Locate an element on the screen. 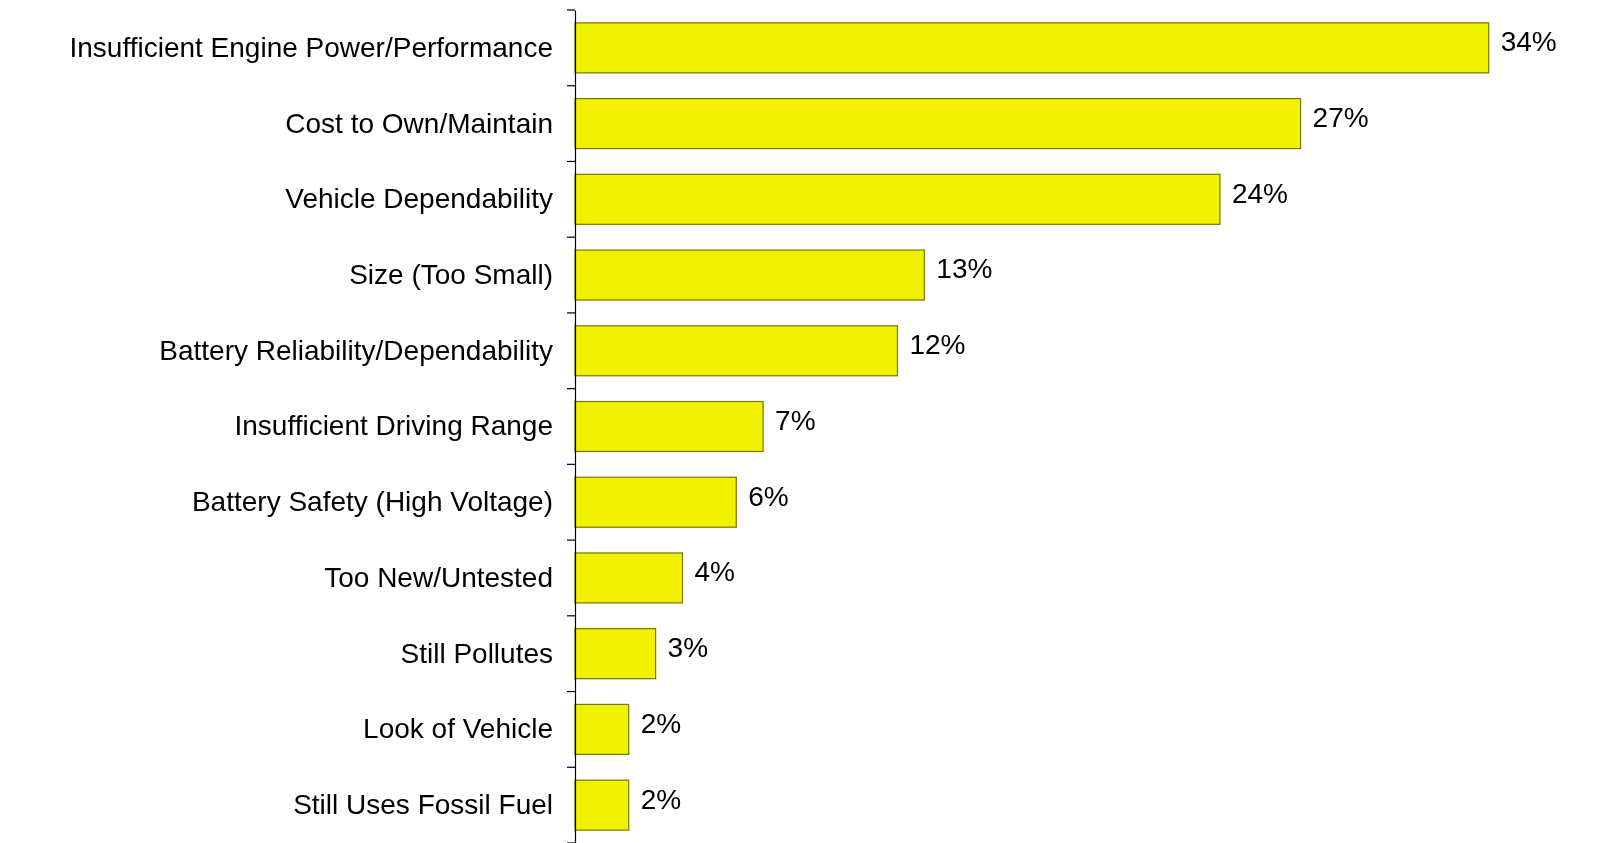 This screenshot has width=1617, height=843. y-tick-label: Still Uses Fossil Fuel is located at coordinates (423, 805).